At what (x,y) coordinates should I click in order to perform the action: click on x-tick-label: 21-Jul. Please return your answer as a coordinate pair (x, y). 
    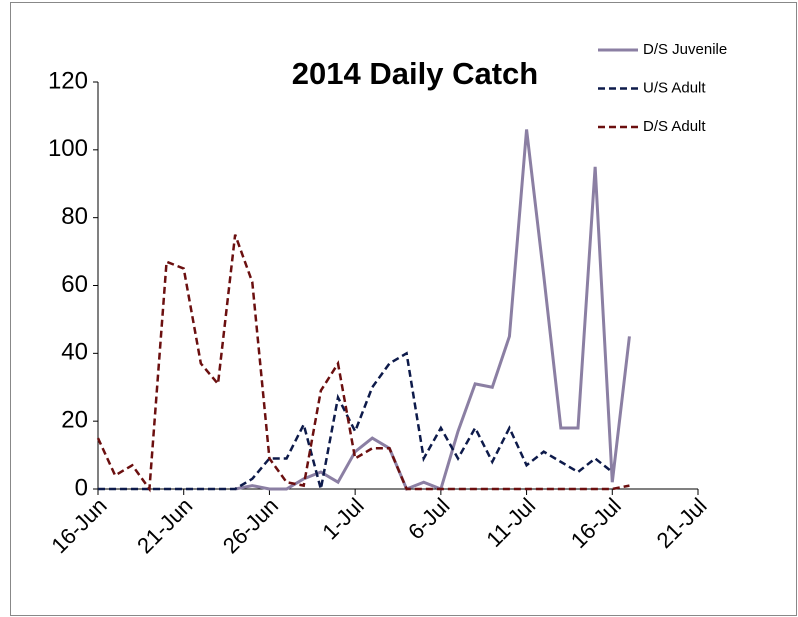
    Looking at the image, I should click on (682, 523).